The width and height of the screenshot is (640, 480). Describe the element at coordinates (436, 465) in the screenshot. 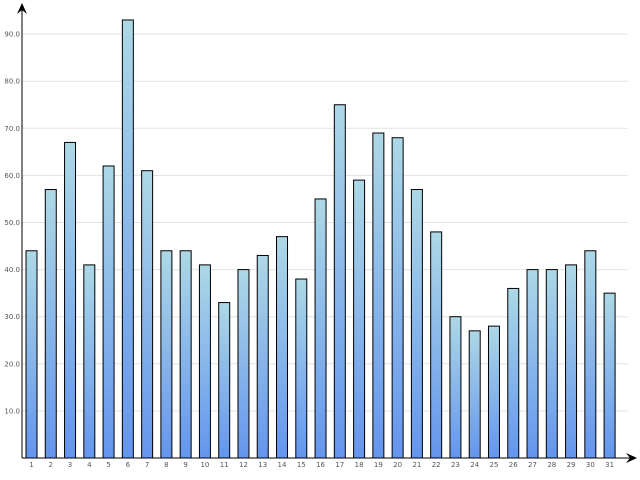

I see `x-tick-label: 22` at that location.